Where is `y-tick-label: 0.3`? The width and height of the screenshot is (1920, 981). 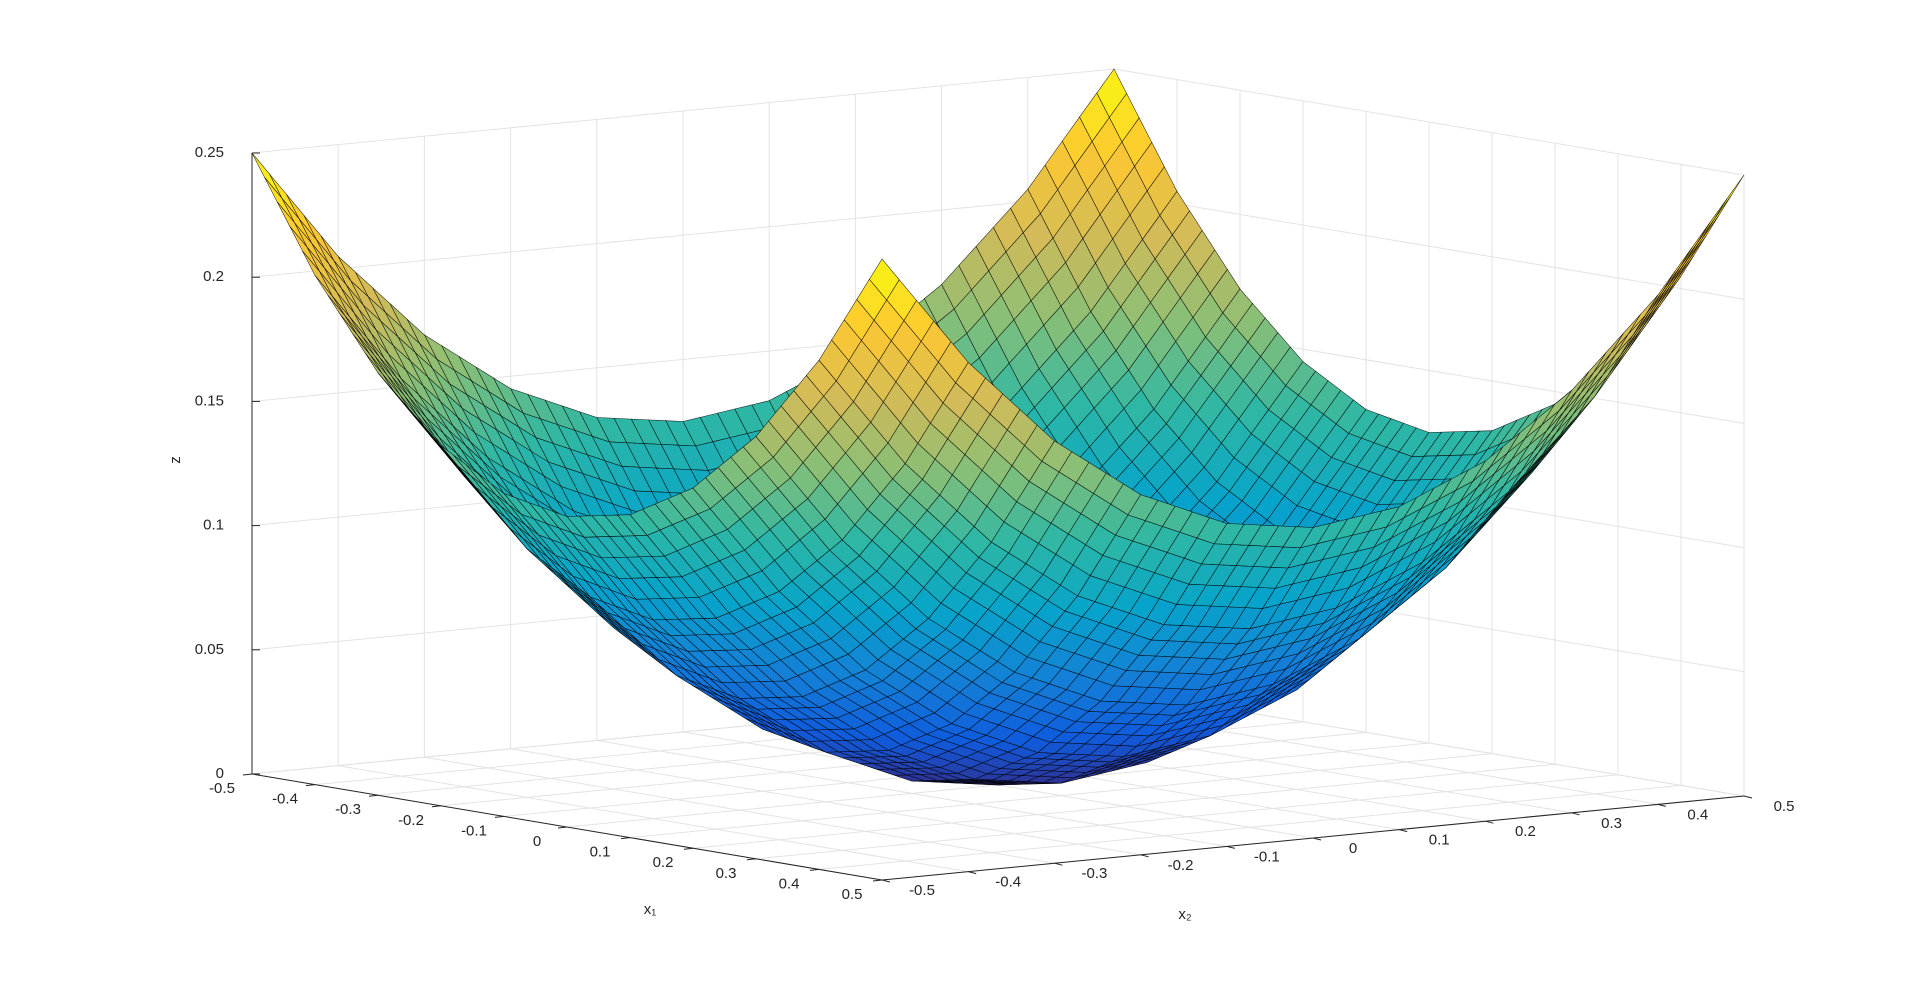
y-tick-label: 0.3 is located at coordinates (1611, 823).